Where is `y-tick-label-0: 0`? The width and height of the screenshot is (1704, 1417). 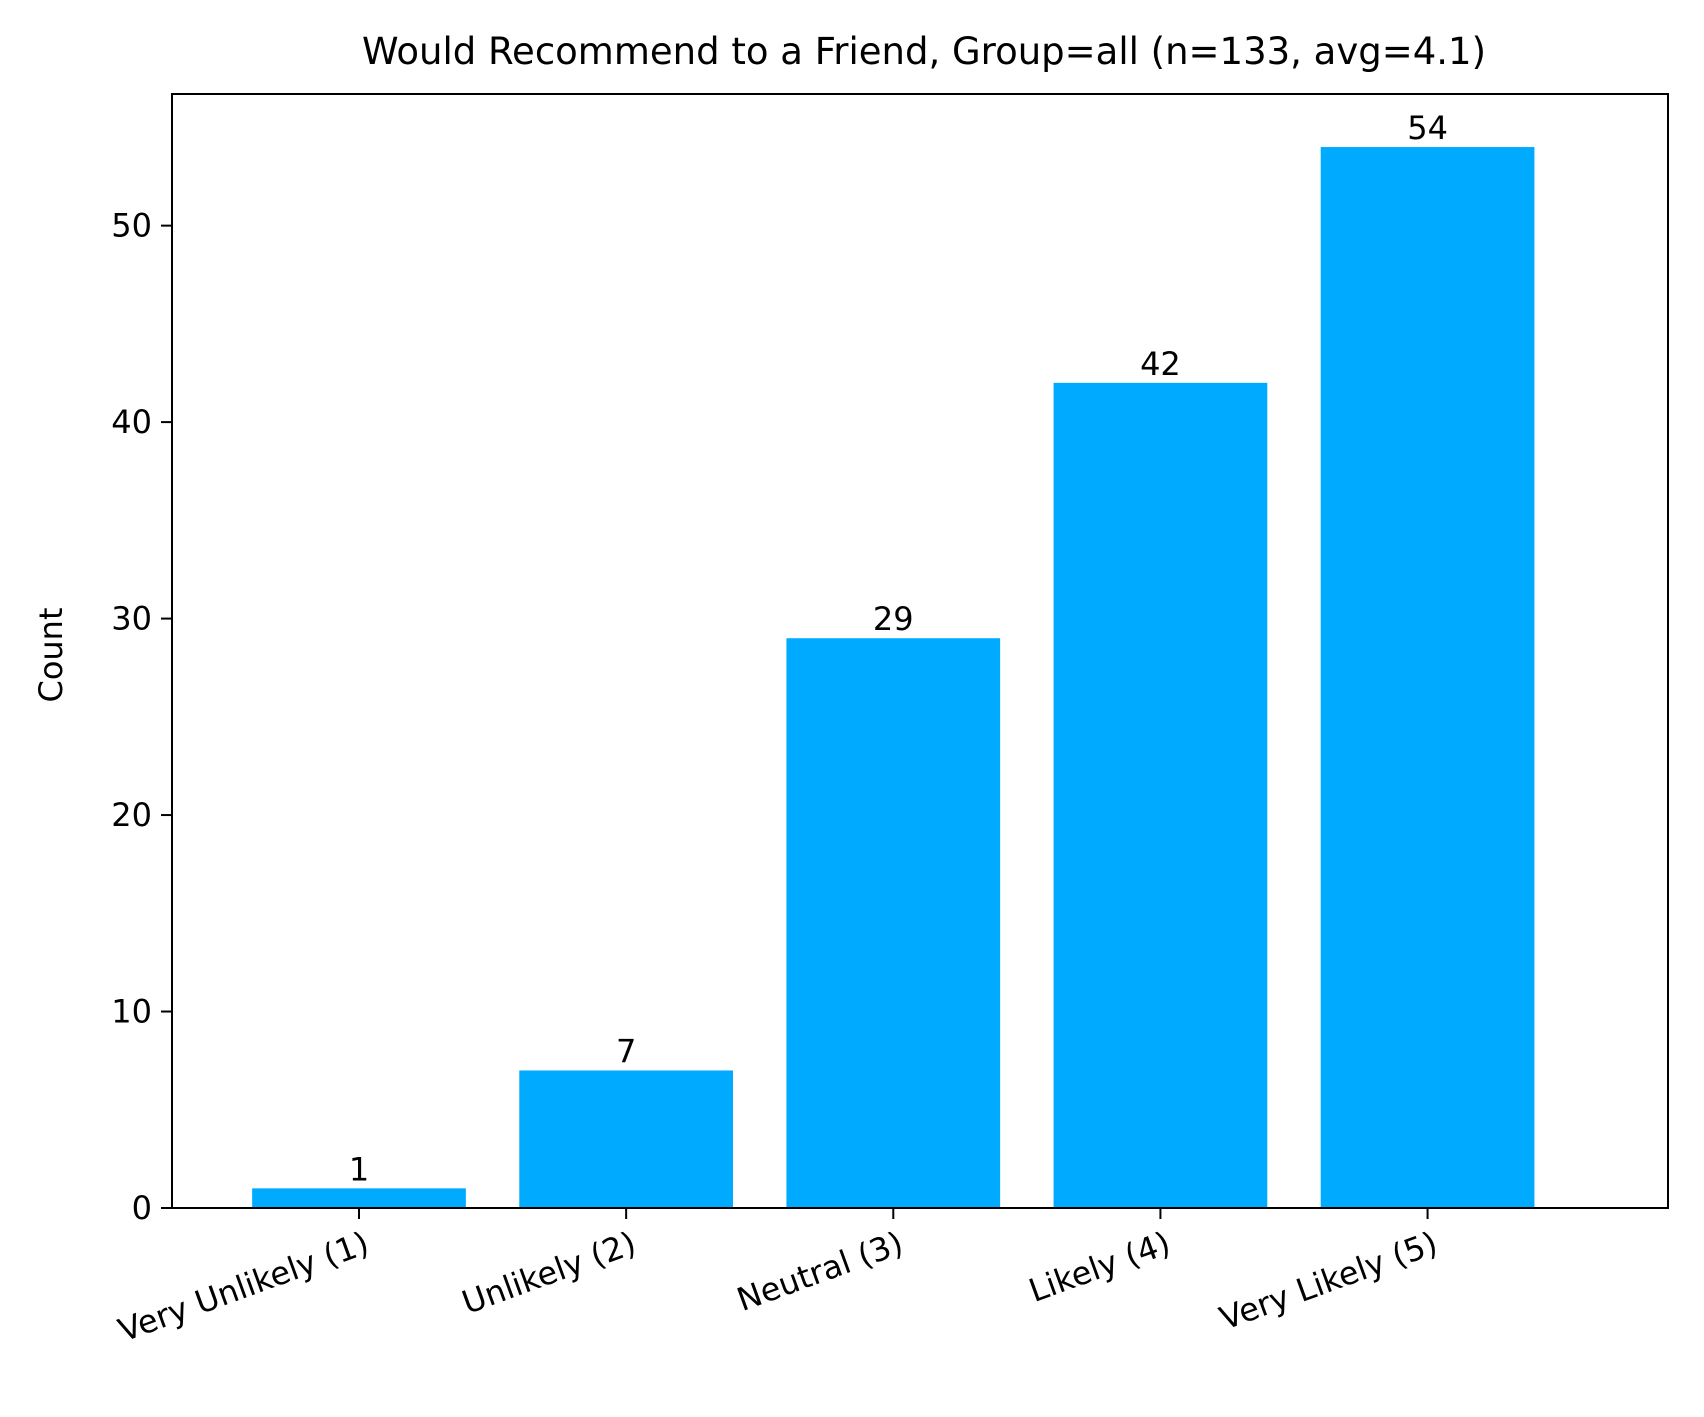 y-tick-label-0: 0 is located at coordinates (142, 1208).